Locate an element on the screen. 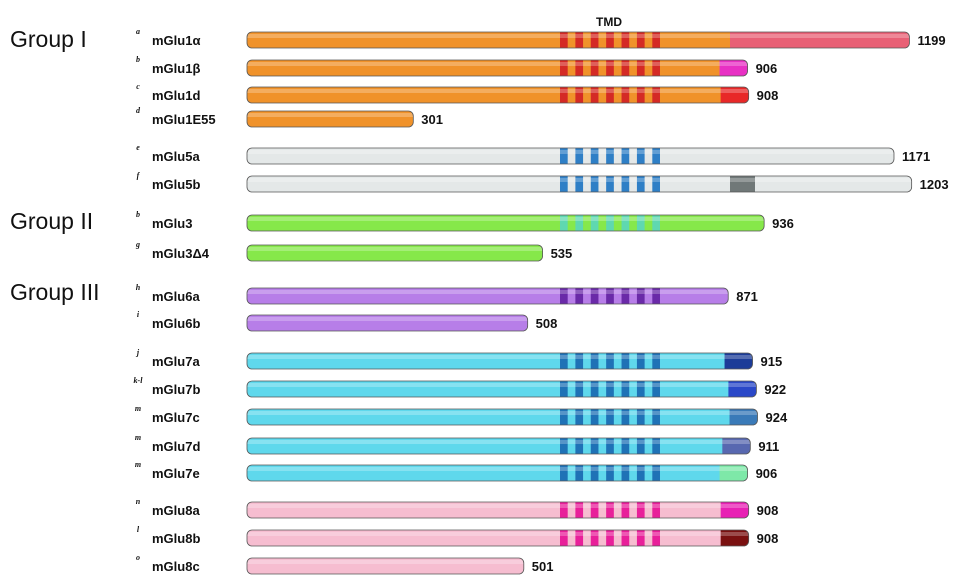 This screenshot has width=956, height=576. length-label: 301 is located at coordinates (432, 119).